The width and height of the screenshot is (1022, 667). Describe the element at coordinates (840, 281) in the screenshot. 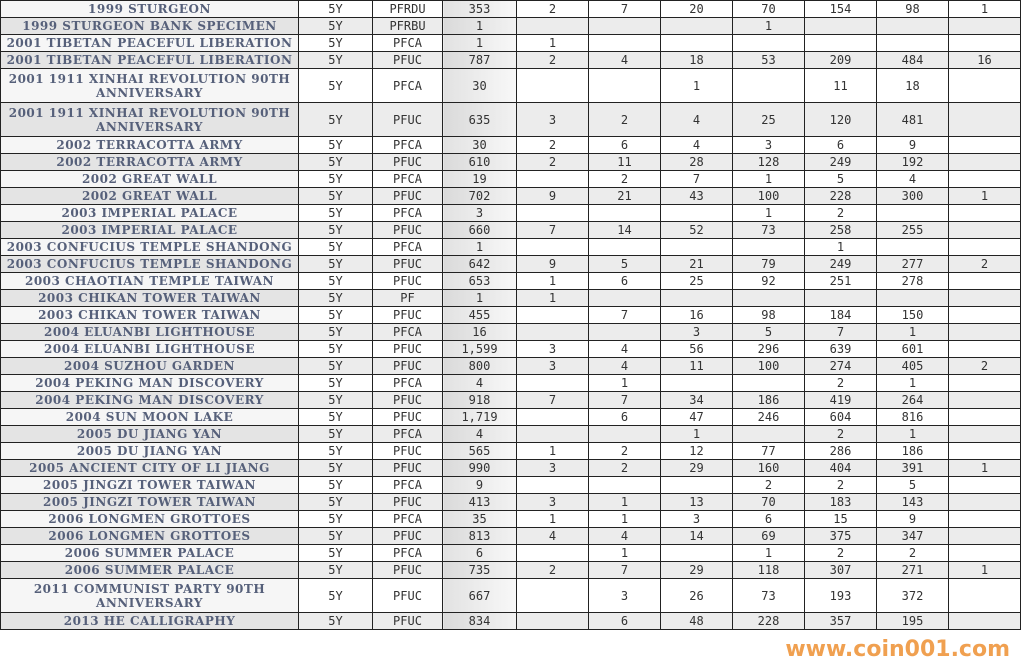

I see `count-5-cell: 251` at that location.